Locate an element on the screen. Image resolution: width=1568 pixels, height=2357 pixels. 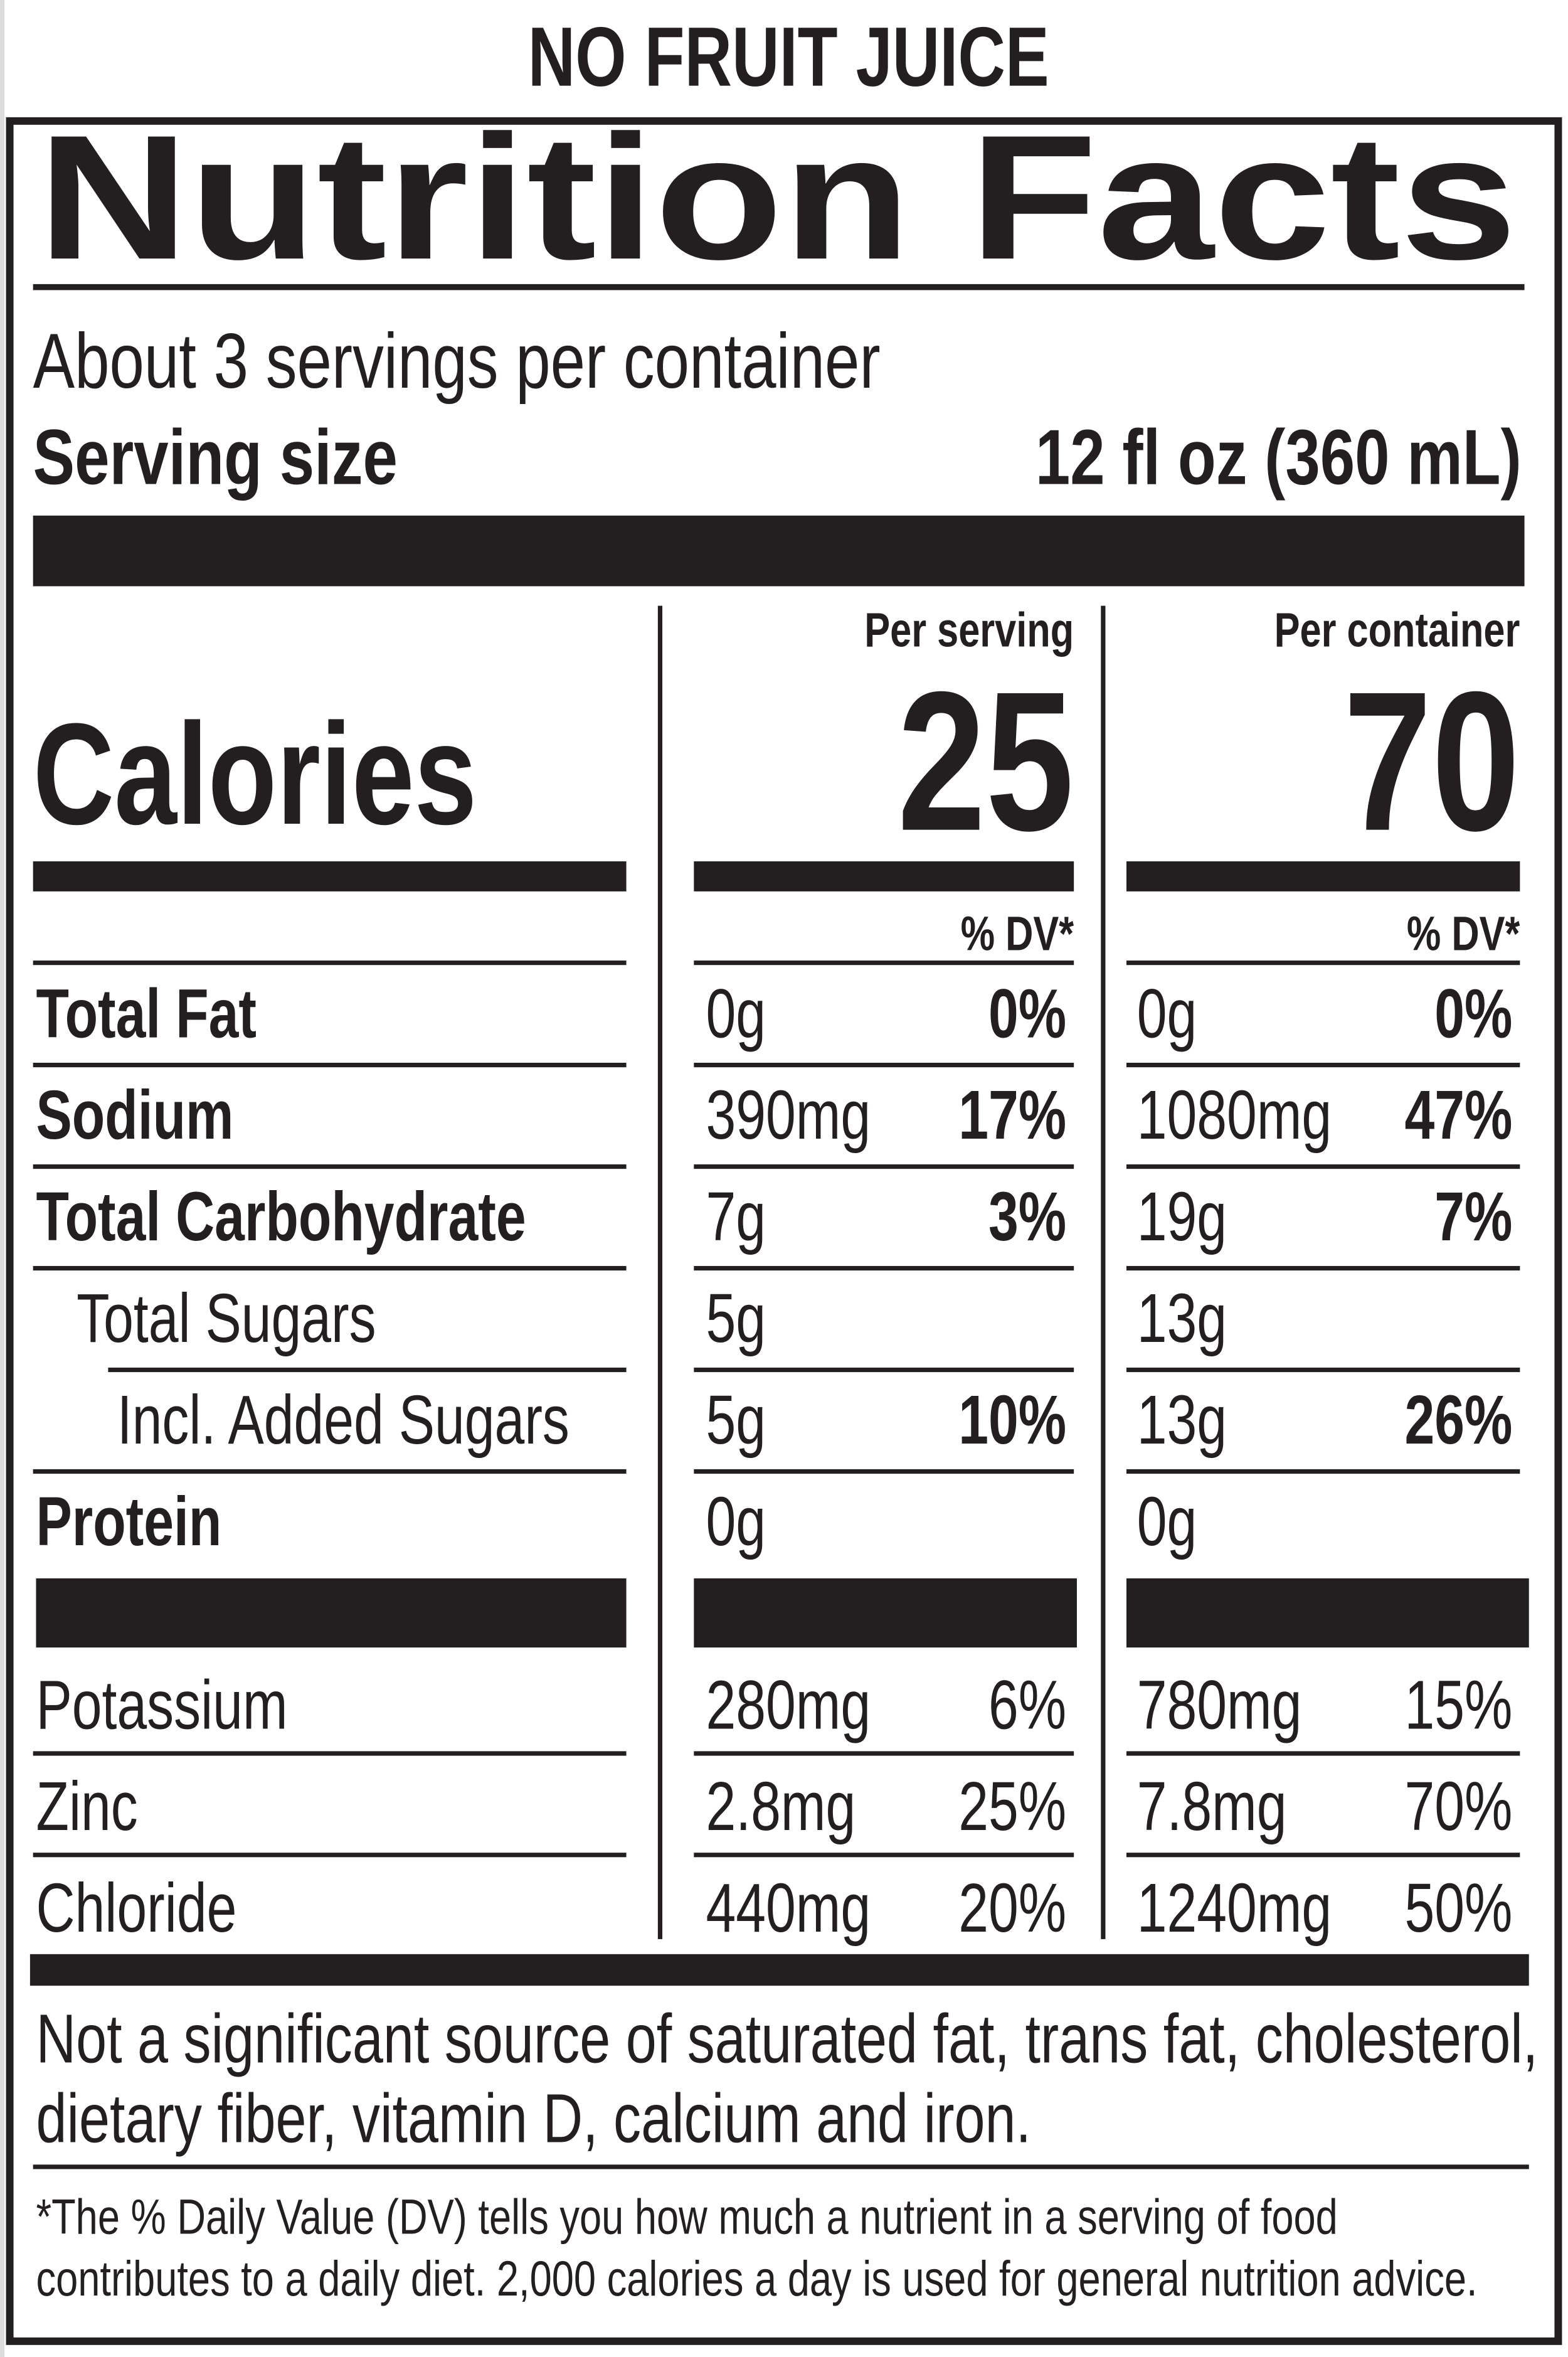
mineral-name: Zinc is located at coordinates (86, 1806).